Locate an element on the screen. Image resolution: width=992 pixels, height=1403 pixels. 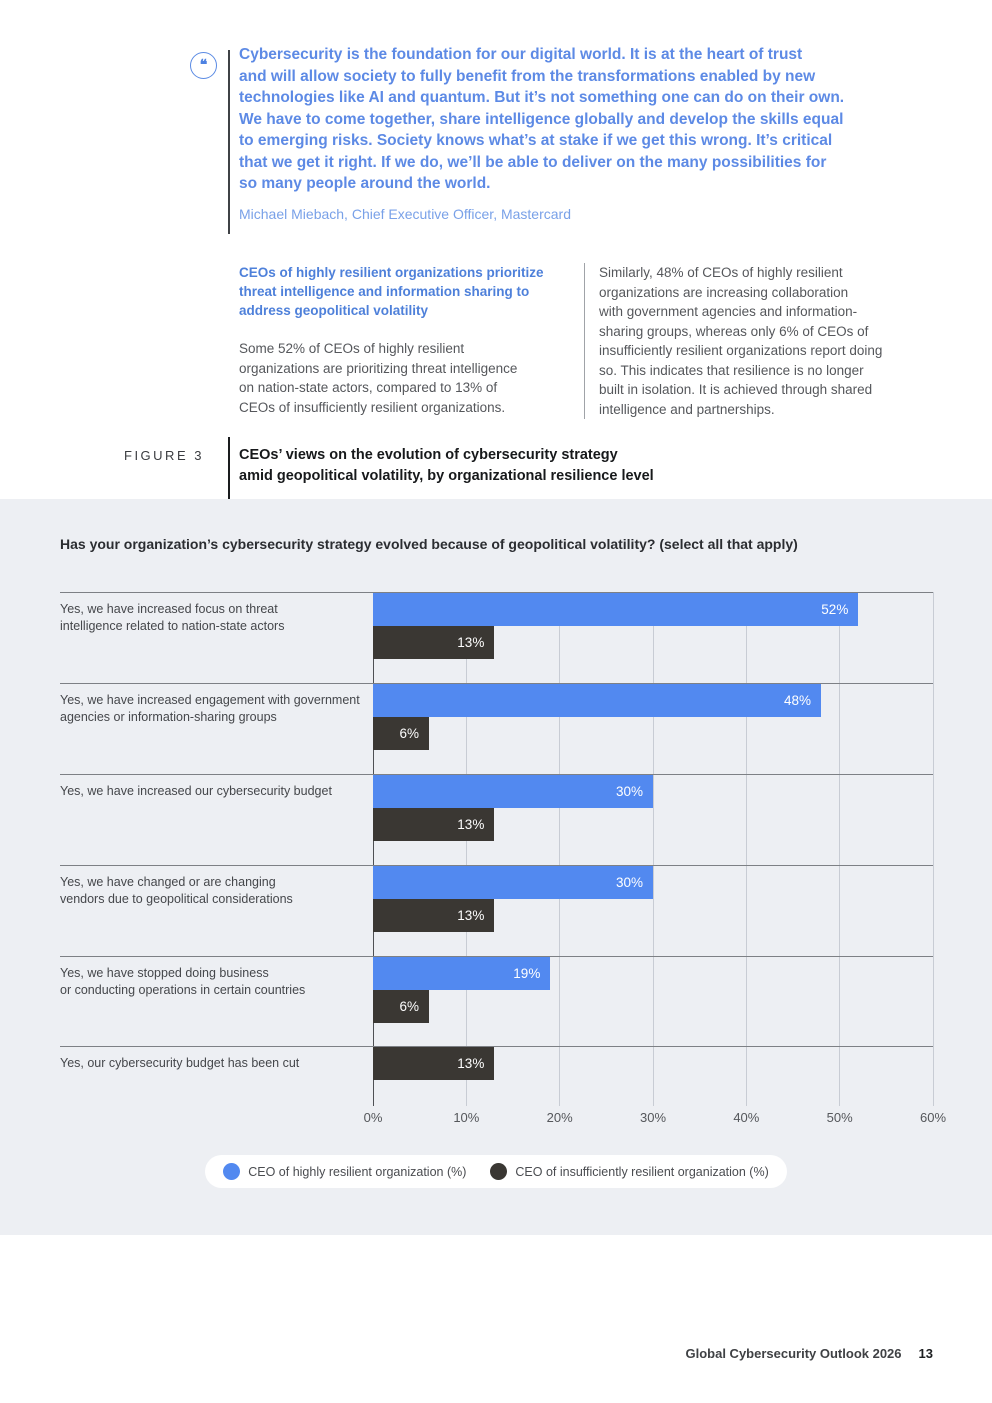
axis-line is located at coordinates (373, 849).